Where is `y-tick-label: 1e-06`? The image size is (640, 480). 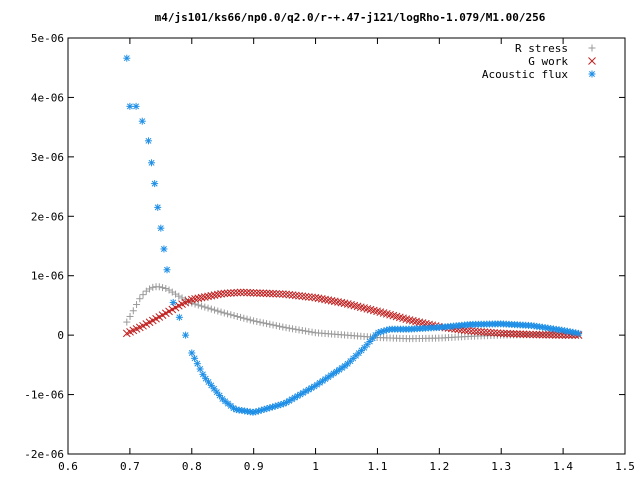 y-tick-label: 1e-06 is located at coordinates (47, 276).